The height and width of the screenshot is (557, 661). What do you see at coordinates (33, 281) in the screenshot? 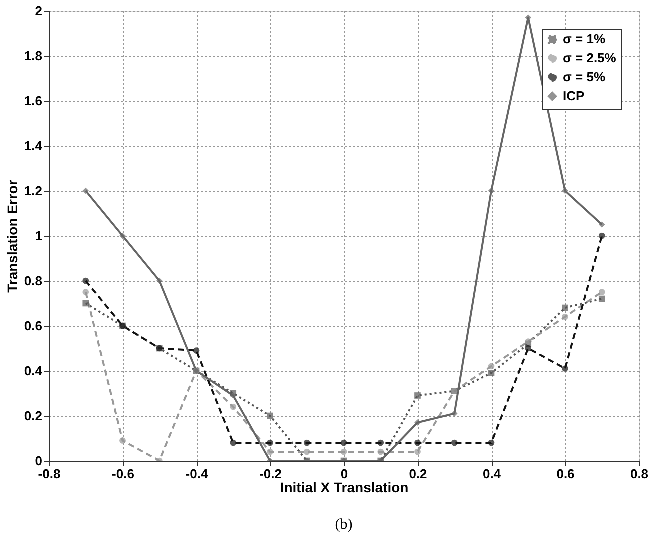
I see `y-tick-label: 0.8` at bounding box center [33, 281].